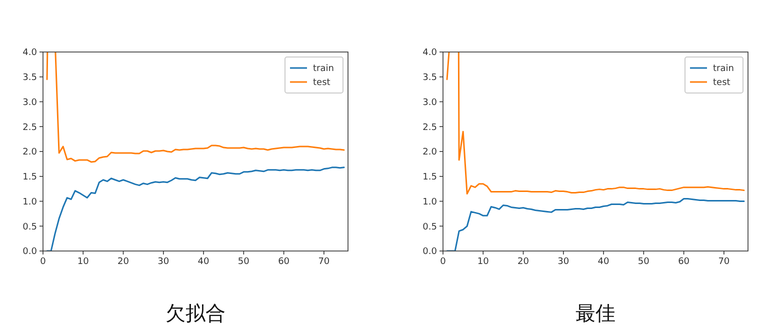  What do you see at coordinates (196, 313) in the screenshot?
I see `text: 欠拟合` at bounding box center [196, 313].